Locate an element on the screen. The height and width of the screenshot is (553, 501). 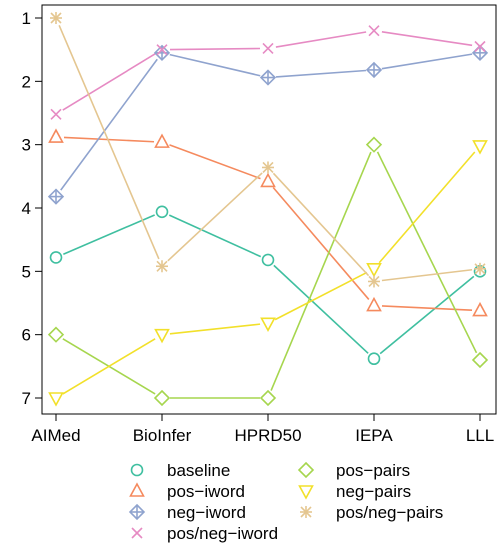
y-tick-label: 5 is located at coordinates (26, 271).